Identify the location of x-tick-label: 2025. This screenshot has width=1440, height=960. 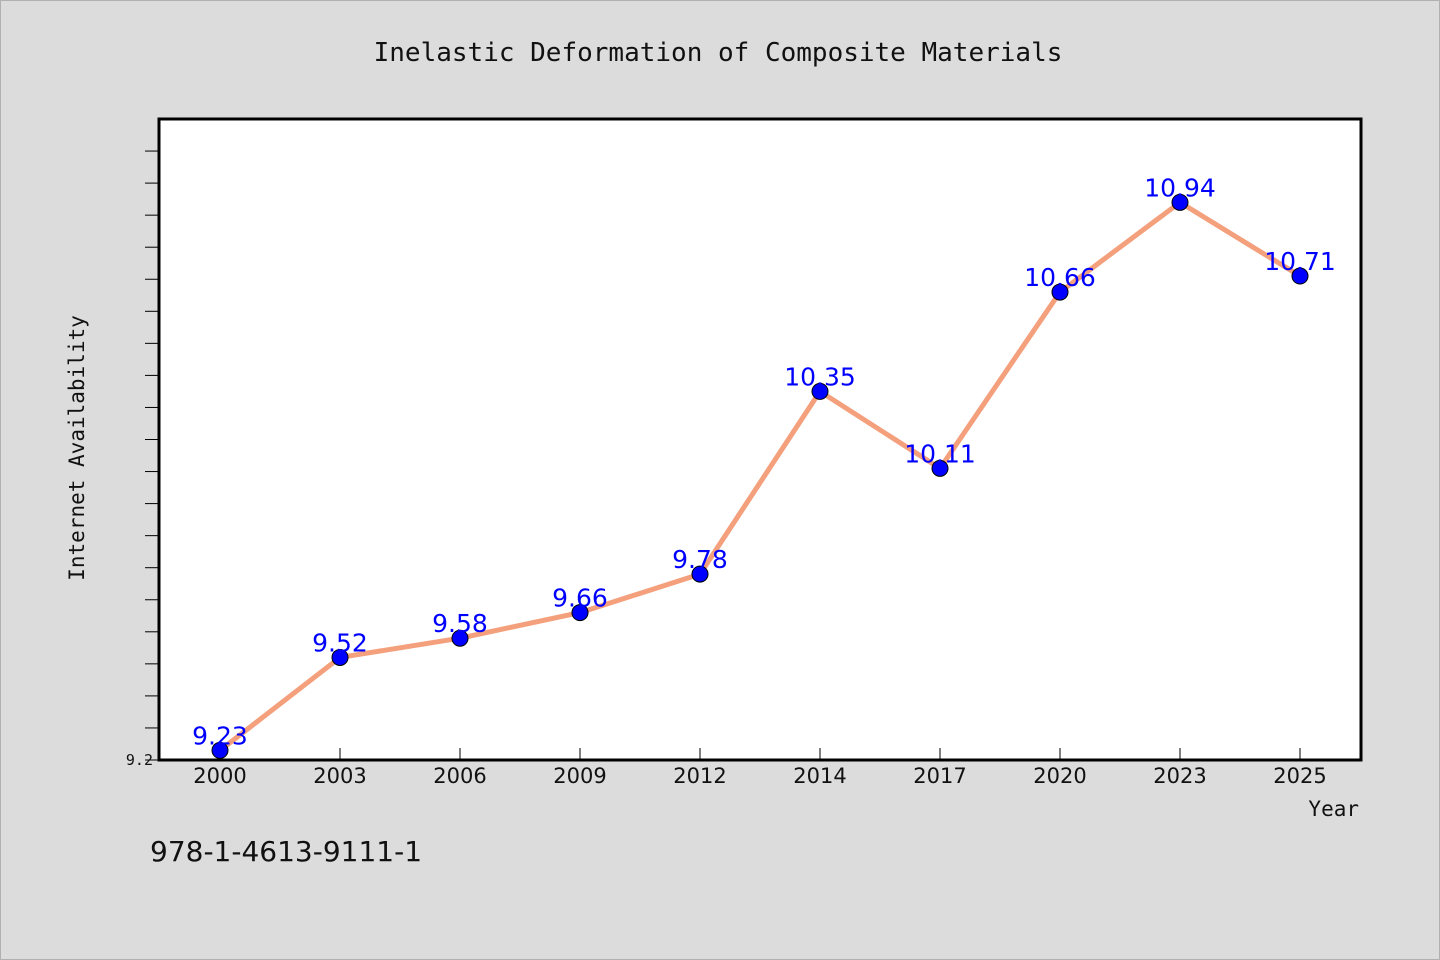
(1299, 776).